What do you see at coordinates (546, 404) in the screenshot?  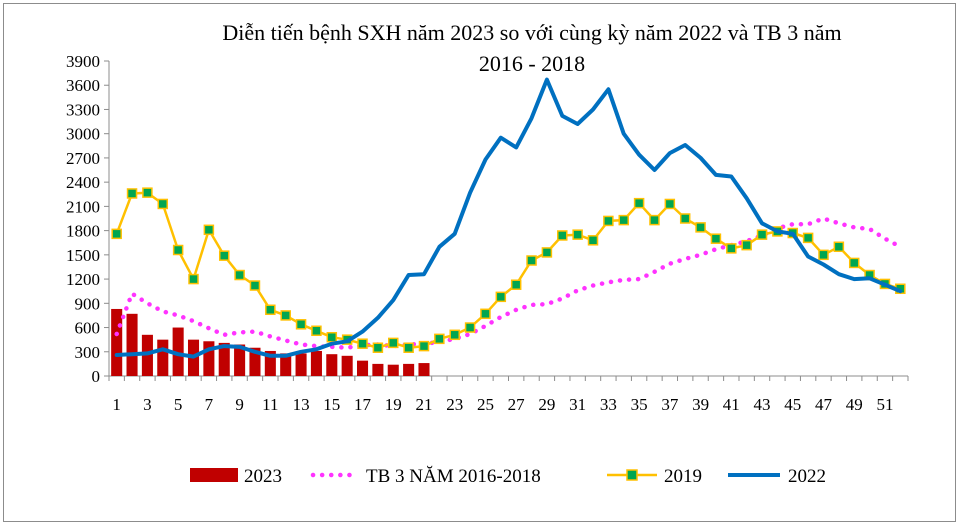 I see `x-tick-label: 29` at bounding box center [546, 404].